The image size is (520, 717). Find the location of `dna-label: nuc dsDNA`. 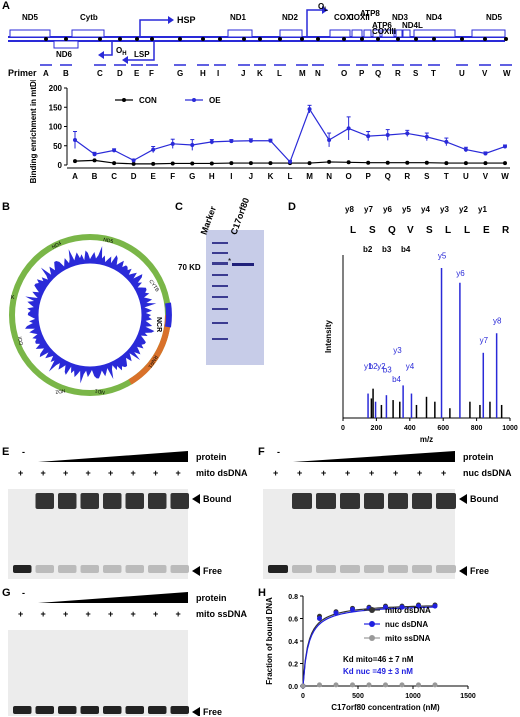

dna-label: nuc dsDNA is located at coordinates (487, 473).